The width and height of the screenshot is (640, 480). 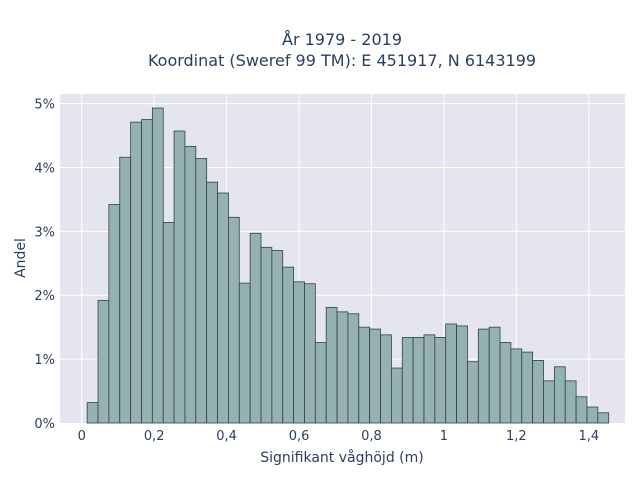 What do you see at coordinates (516, 436) in the screenshot?
I see `x-tick-label: 1,2` at bounding box center [516, 436].